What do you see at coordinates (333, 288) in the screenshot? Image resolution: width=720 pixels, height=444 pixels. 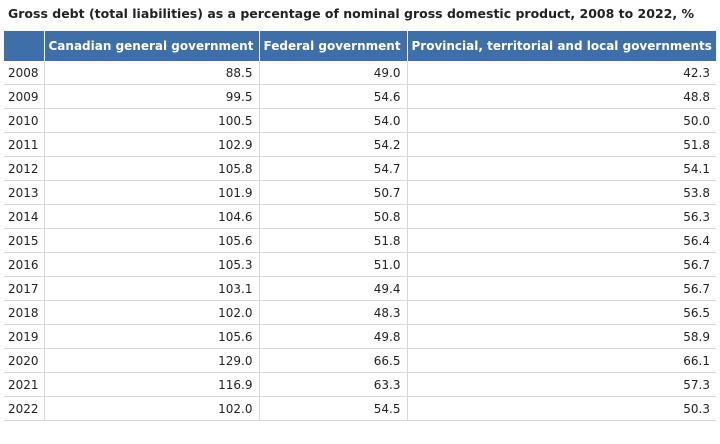 I see `cell-federal-government: 49.4` at bounding box center [333, 288].